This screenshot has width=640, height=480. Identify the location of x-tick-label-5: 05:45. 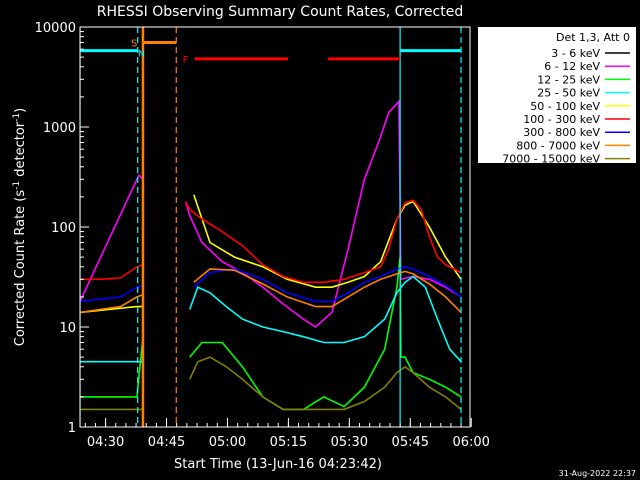
(410, 442).